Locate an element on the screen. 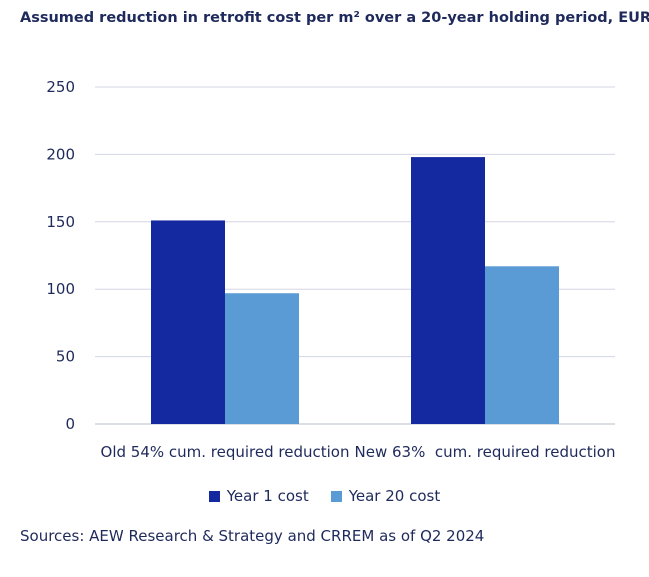 This screenshot has height=577, width=649. y-tick-label: 200 is located at coordinates (60, 154).